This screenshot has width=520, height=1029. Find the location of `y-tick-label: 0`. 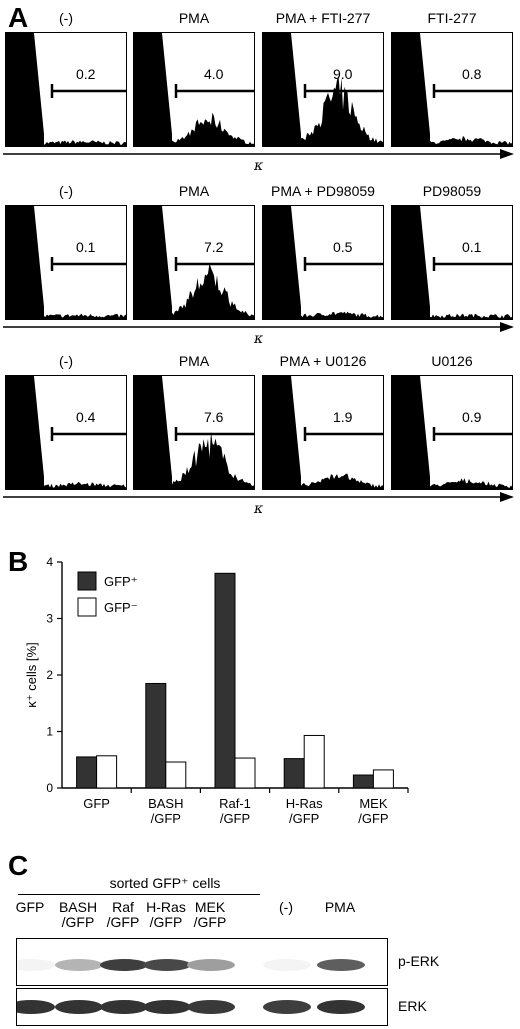

y-tick-label: 0 is located at coordinates (49, 788).